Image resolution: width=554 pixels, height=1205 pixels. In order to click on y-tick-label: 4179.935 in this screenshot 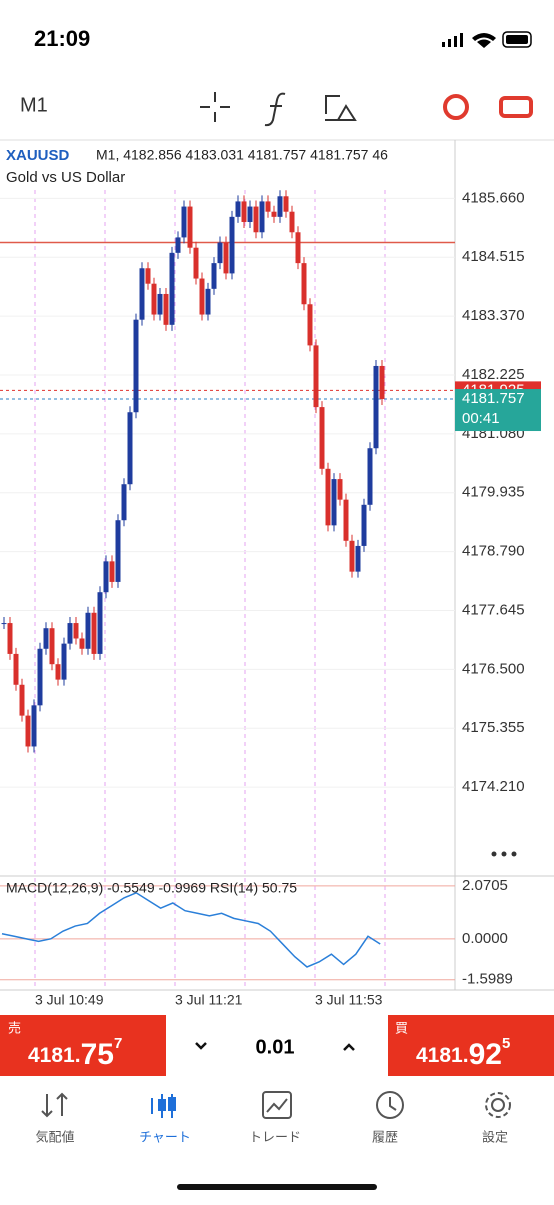, I will do `click(493, 492)`.